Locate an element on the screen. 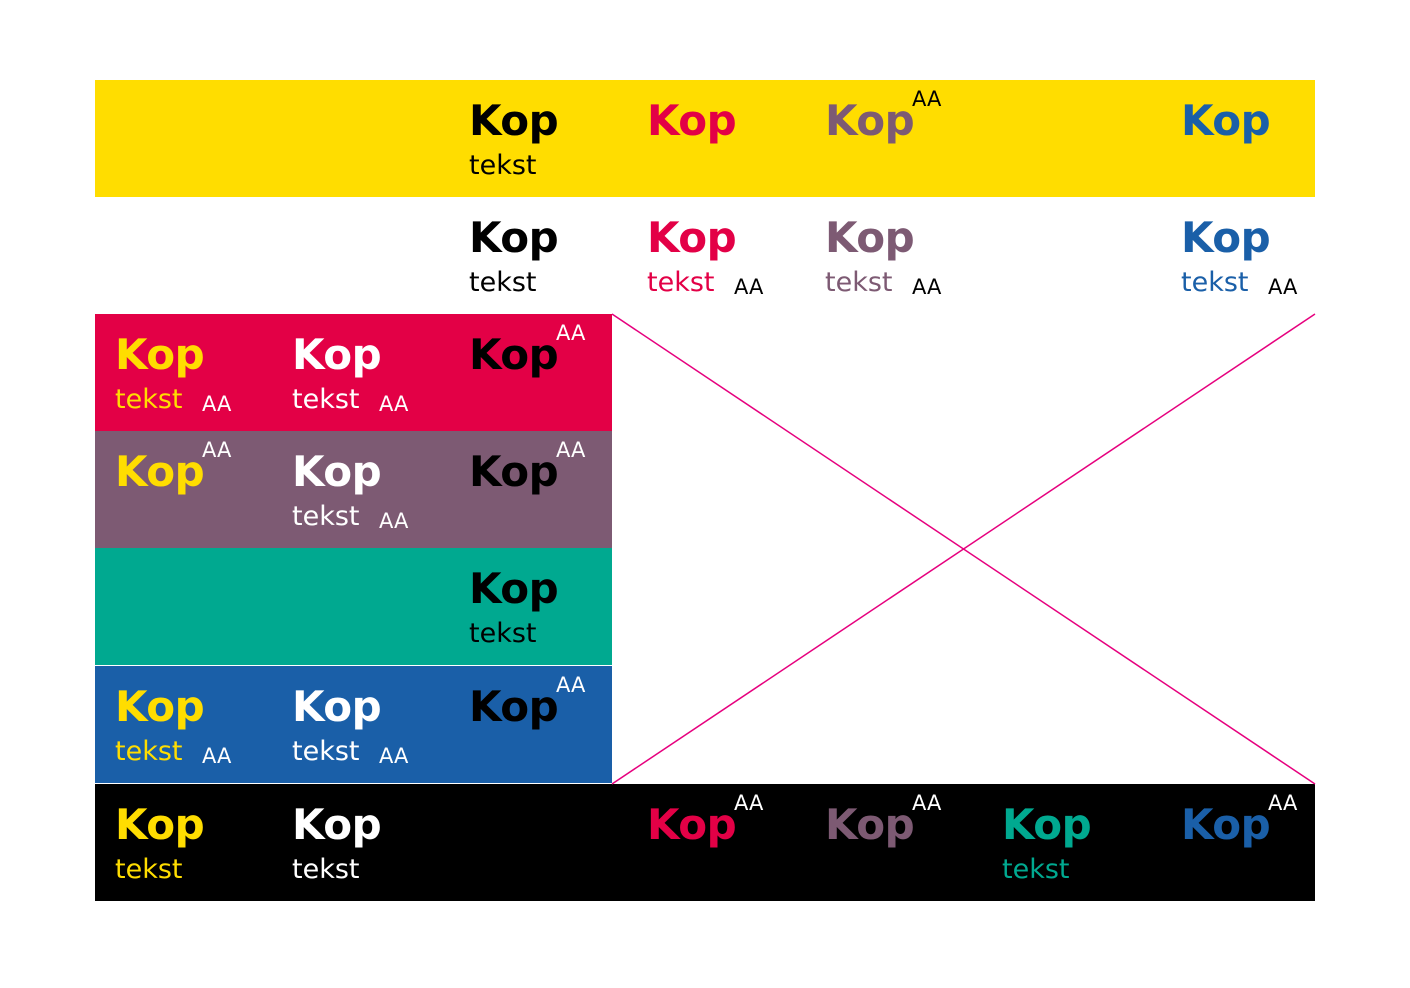 The width and height of the screenshot is (1410, 988). teal-row: Kop tekst is located at coordinates (353, 606).